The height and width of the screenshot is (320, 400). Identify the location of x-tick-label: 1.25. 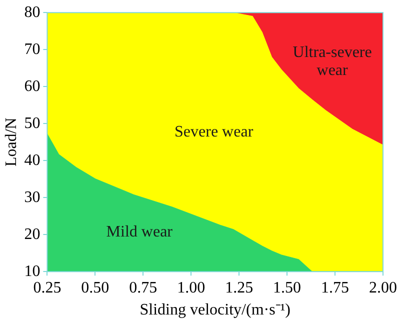
(239, 287).